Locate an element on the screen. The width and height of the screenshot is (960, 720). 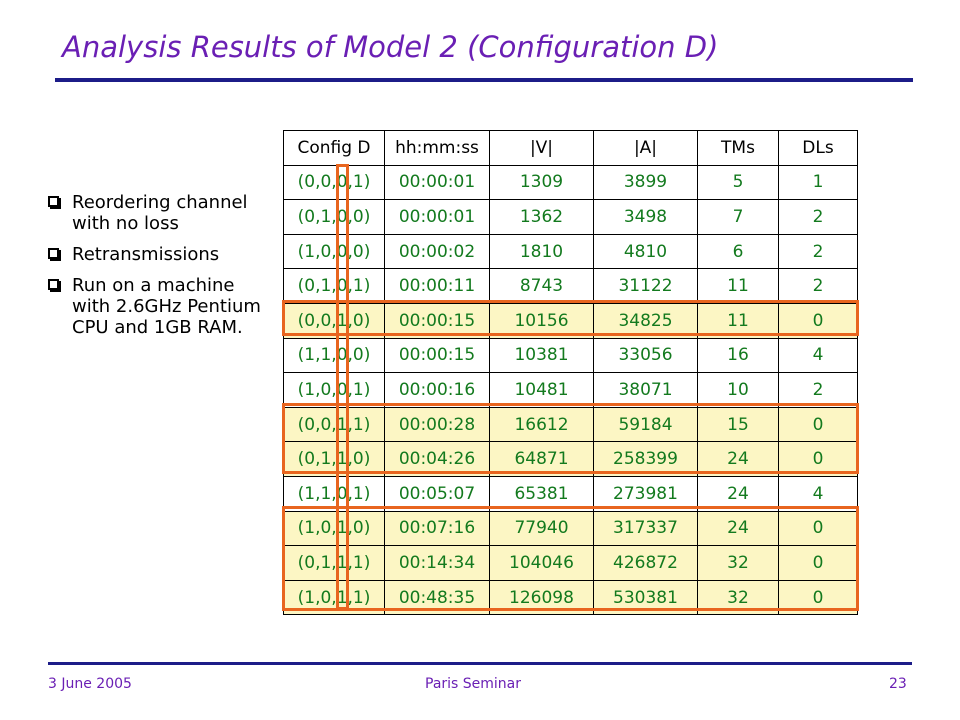
bullet-text: Retransmissions is located at coordinates (146, 254).